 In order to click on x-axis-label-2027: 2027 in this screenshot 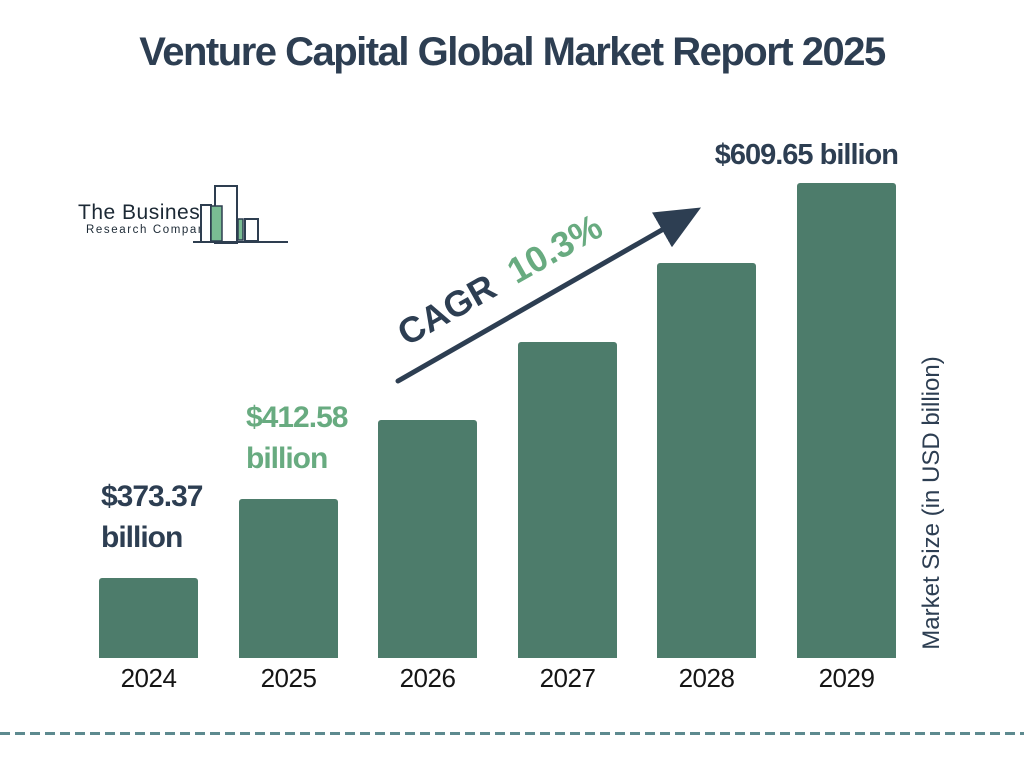, I will do `click(567, 678)`.